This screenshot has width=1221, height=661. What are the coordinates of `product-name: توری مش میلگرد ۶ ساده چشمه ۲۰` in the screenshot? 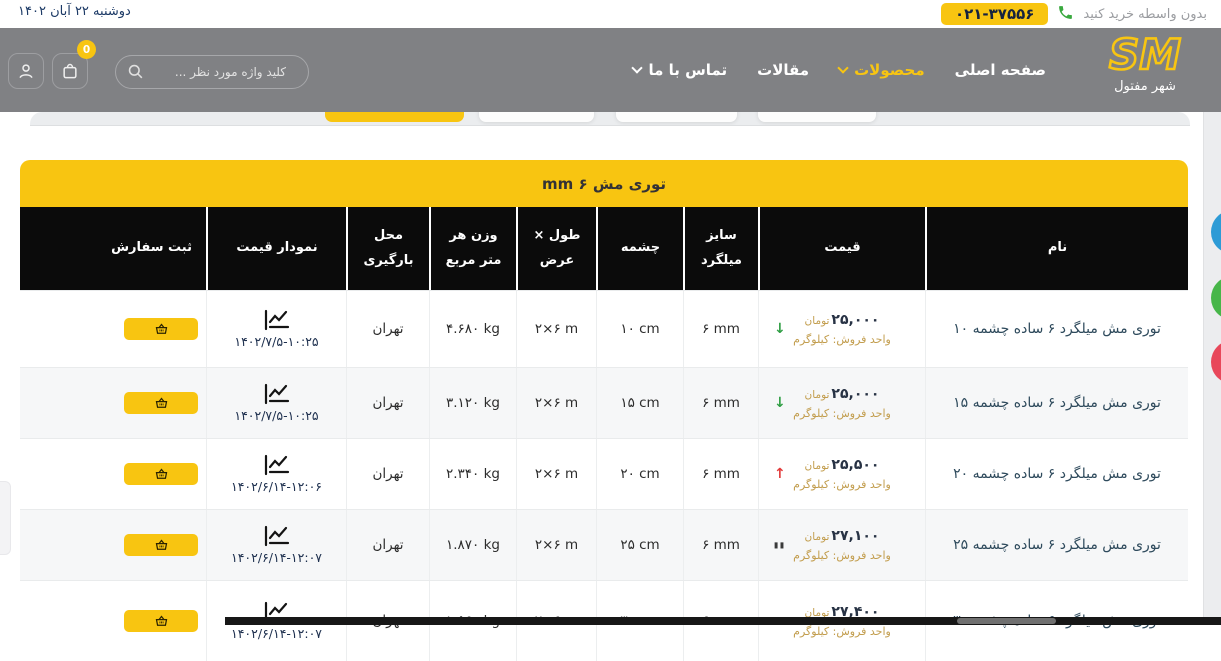 It's located at (1056, 474).